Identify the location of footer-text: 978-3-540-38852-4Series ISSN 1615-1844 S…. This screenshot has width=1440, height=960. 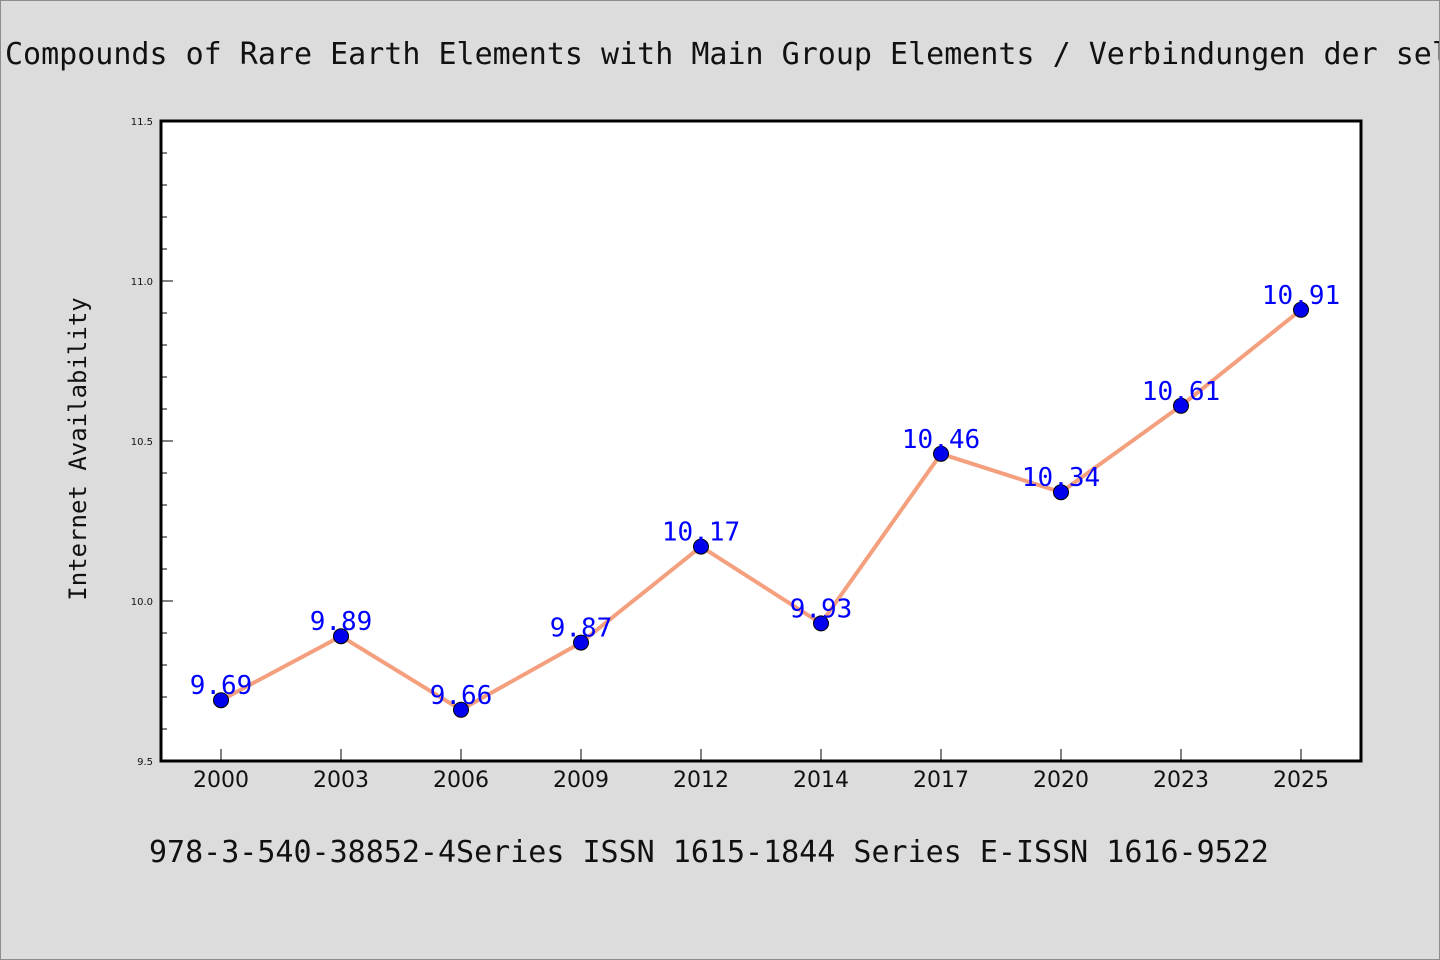
(709, 852).